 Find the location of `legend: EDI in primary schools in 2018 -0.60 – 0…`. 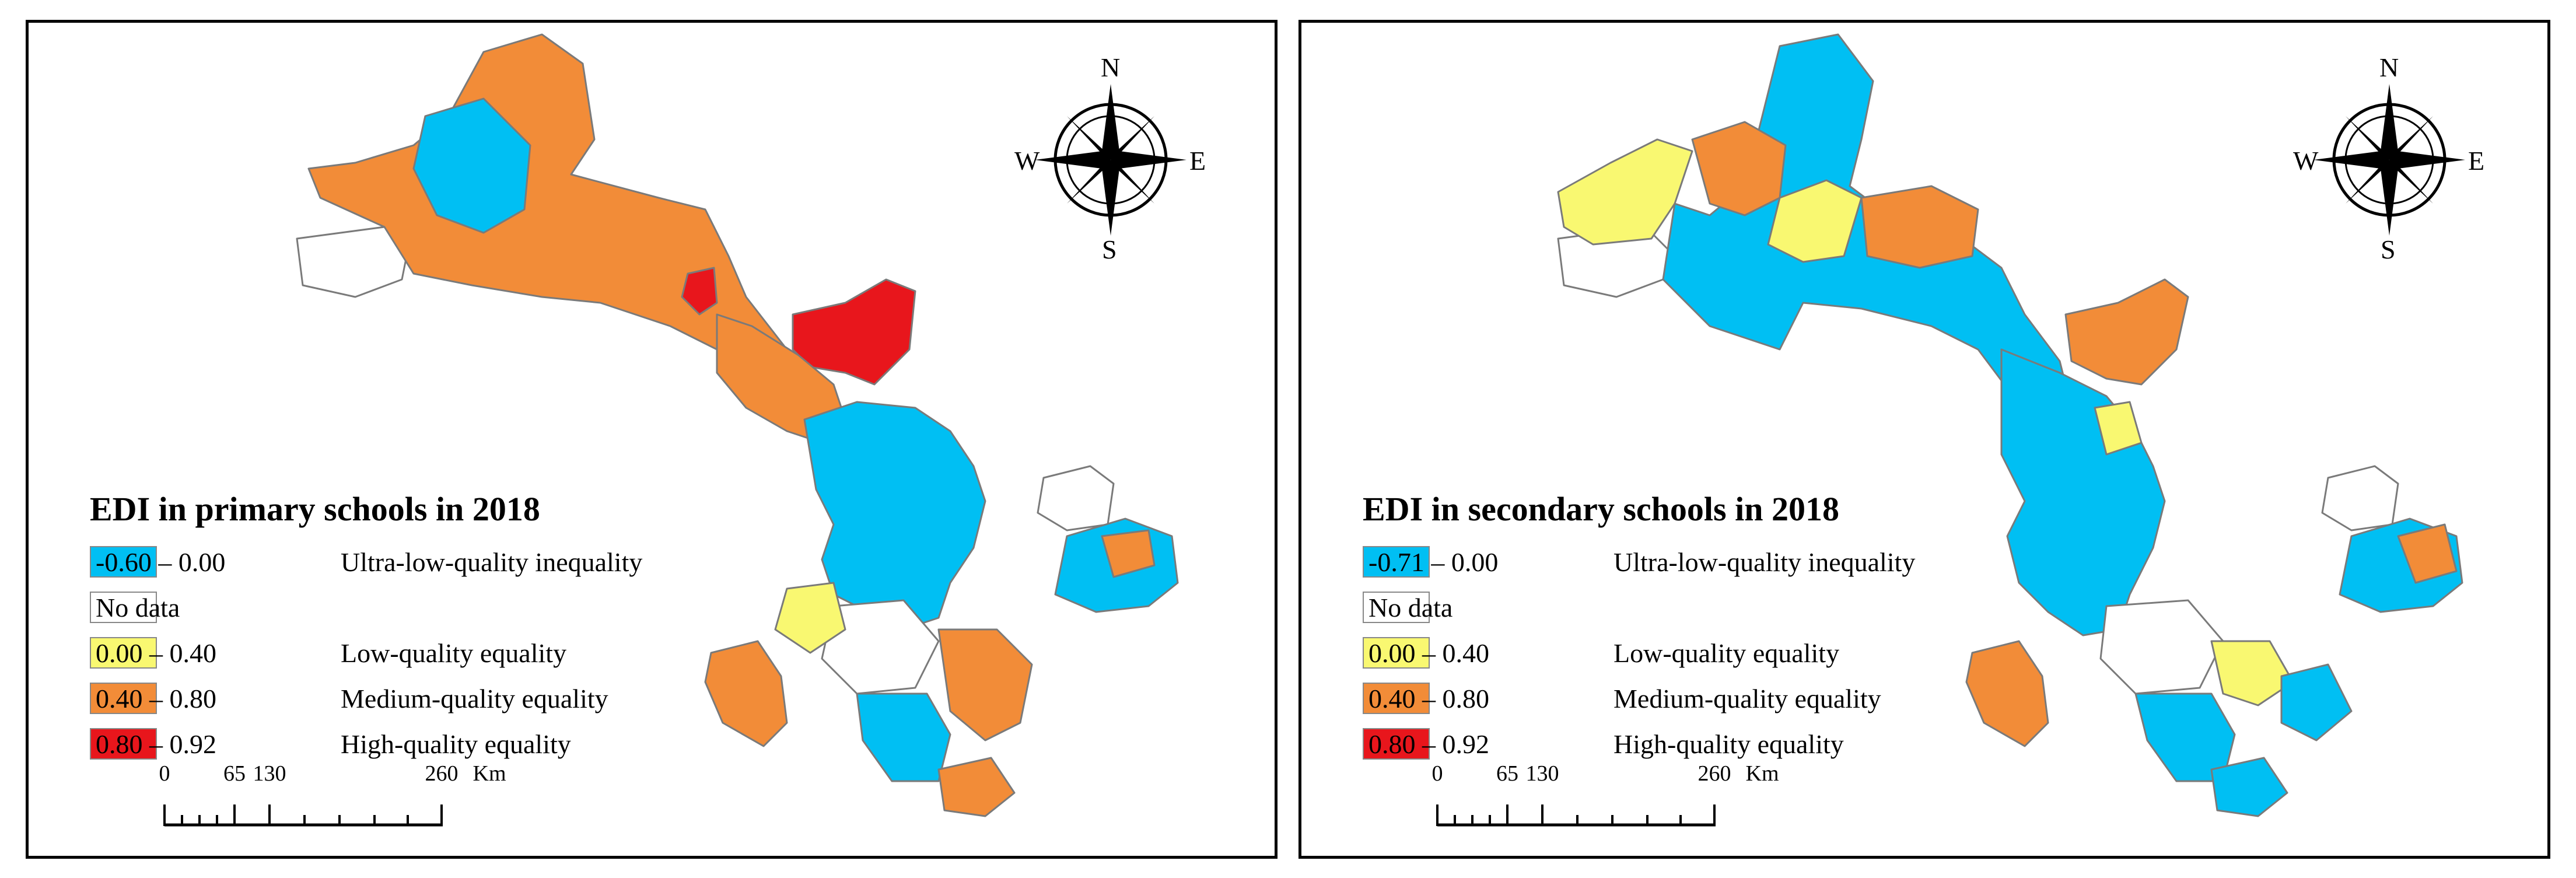

legend: EDI in primary schools in 2018 -0.60 – 0… is located at coordinates (411, 628).